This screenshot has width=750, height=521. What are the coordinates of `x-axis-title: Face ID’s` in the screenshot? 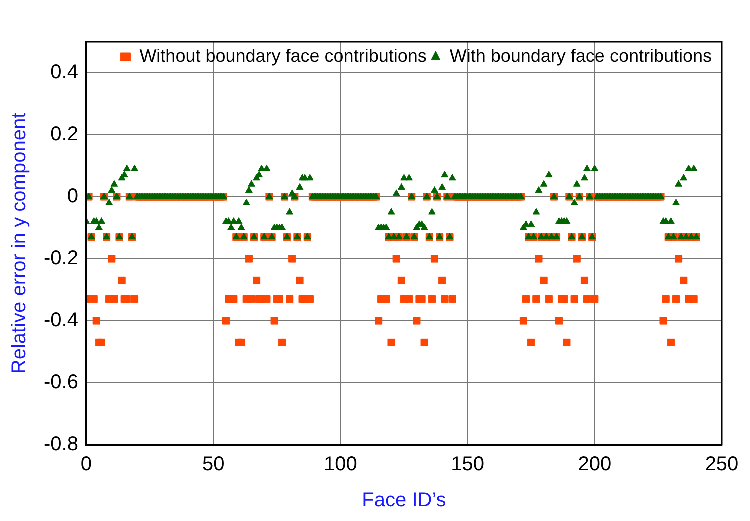 It's located at (404, 501).